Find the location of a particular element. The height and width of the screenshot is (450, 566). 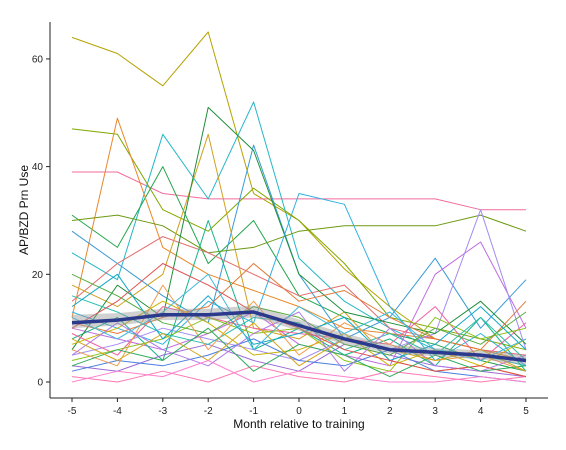

x-tick-label: 1 is located at coordinates (345, 411).